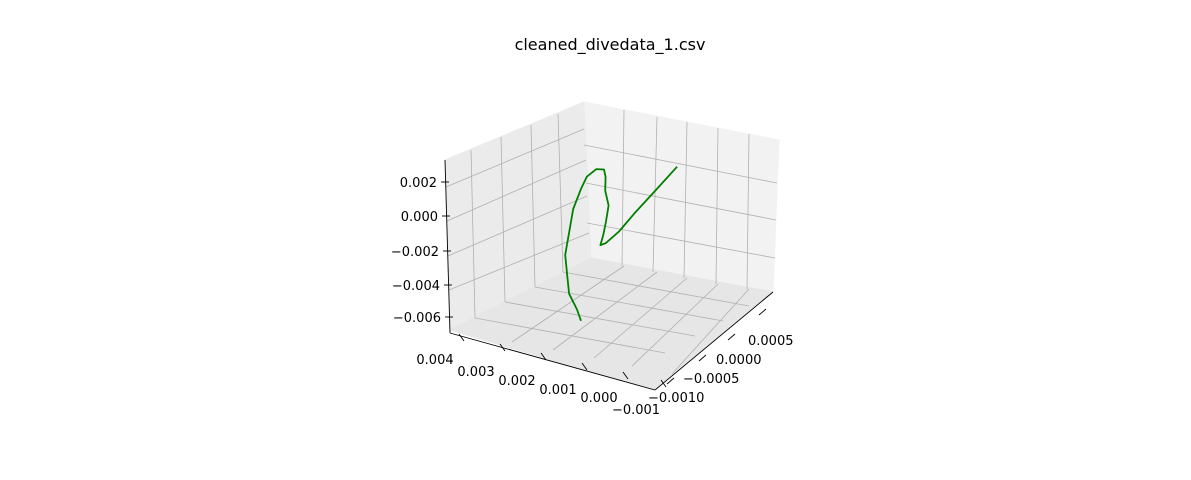  Describe the element at coordinates (418, 183) in the screenshot. I see `z-tick-label-0: 0.002` at that location.